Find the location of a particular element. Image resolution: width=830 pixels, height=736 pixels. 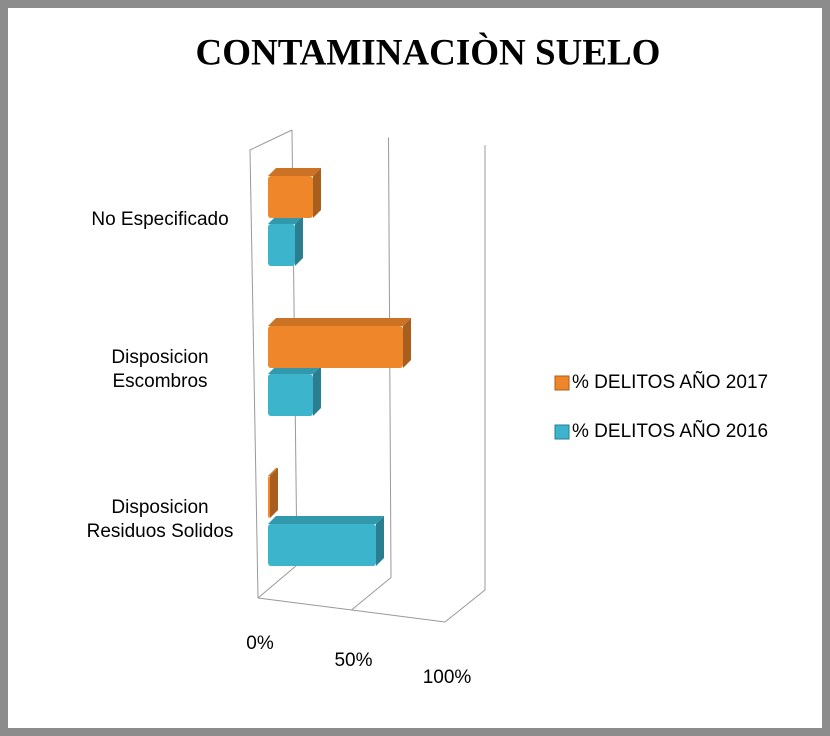

y-tick-label: No Especificado is located at coordinates (159, 219).